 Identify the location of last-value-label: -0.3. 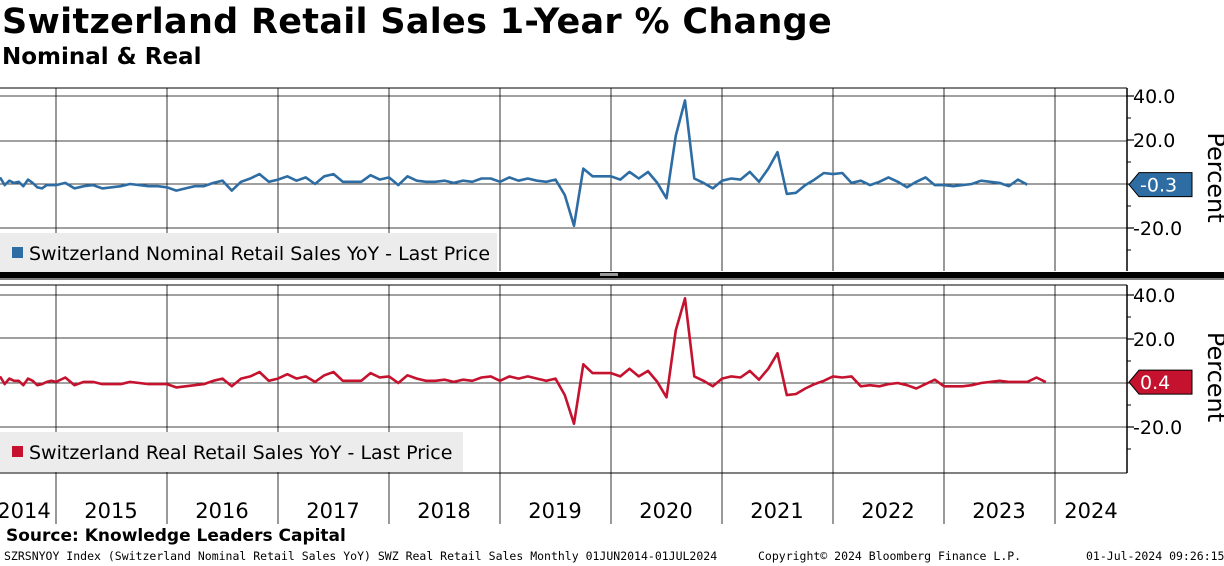
(1158, 186).